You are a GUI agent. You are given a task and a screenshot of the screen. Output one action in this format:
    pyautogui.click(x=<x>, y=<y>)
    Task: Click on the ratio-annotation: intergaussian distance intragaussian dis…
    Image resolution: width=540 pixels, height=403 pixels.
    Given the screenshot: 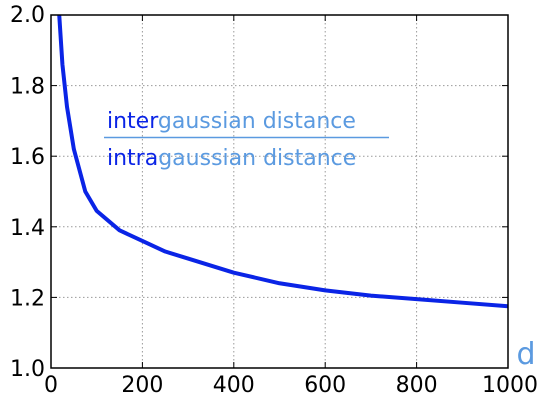 What is the action you would take?
    pyautogui.click(x=246, y=140)
    